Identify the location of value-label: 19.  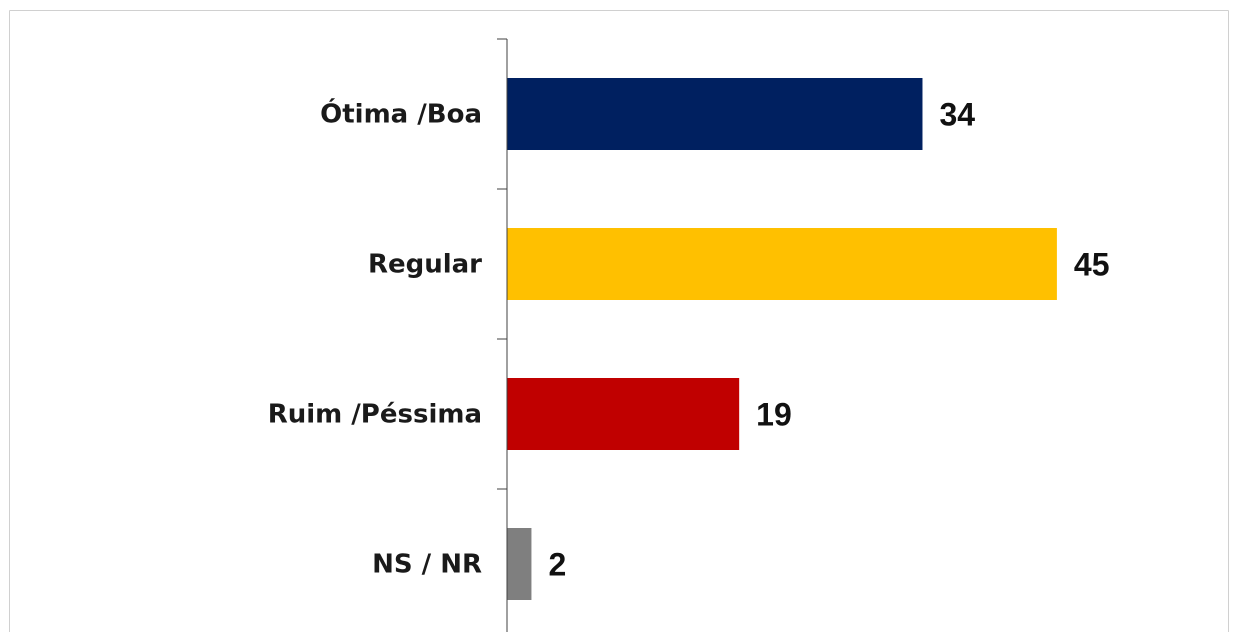
(774, 414).